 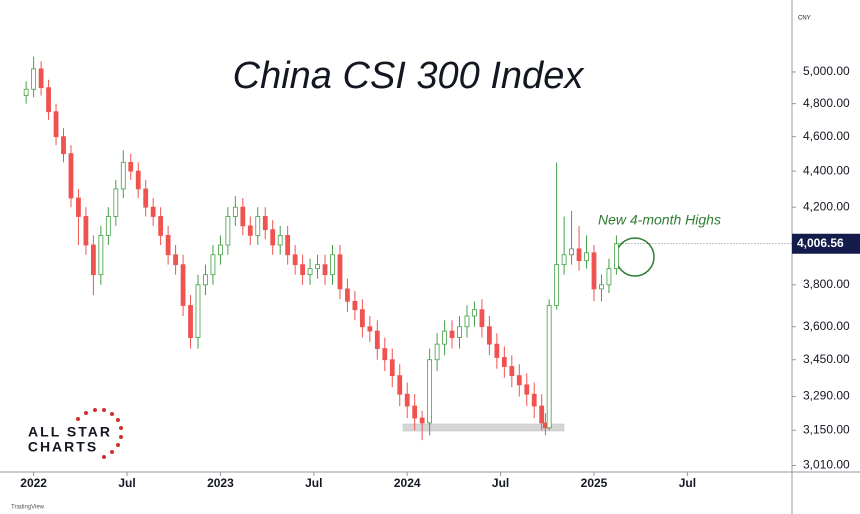 What do you see at coordinates (826, 71) in the screenshot?
I see `y-tick-label: 5,000.00` at bounding box center [826, 71].